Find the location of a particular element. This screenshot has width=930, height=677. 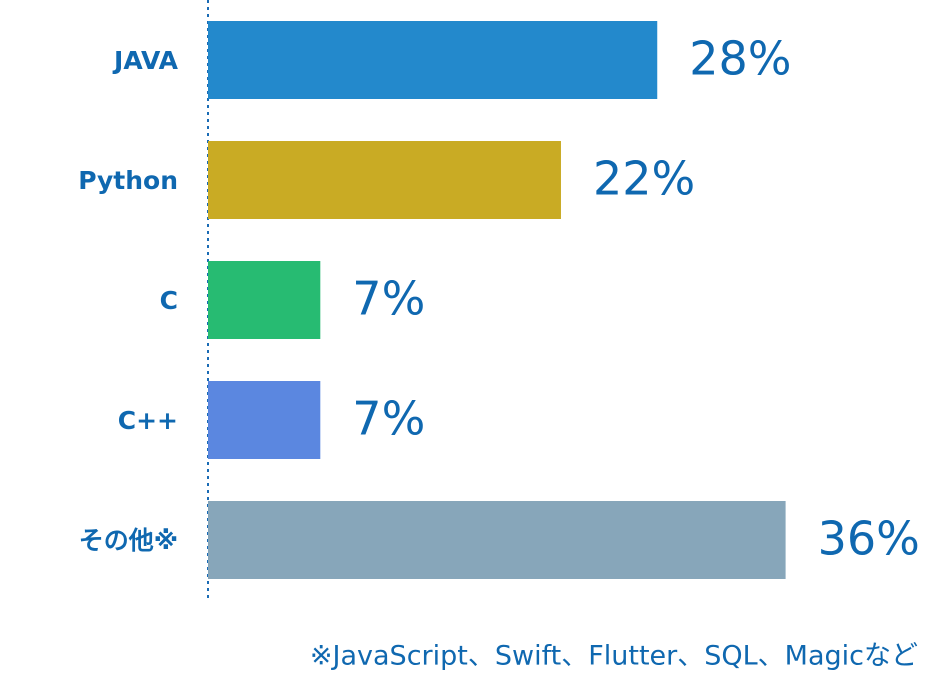

category-label: C is located at coordinates (169, 300).